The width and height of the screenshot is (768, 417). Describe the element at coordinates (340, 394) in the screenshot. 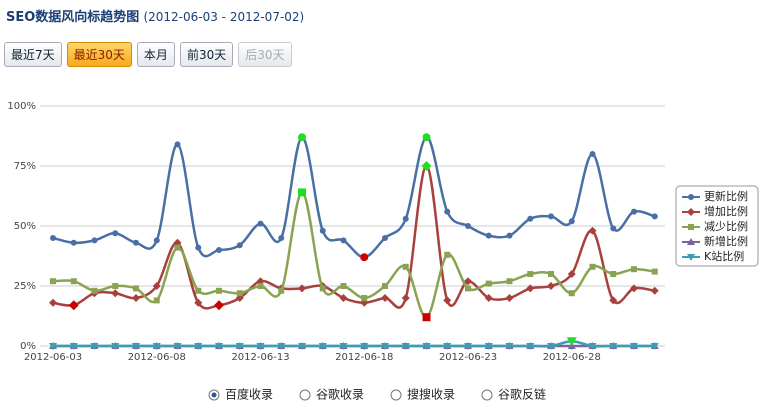

I see `radio-label: 谷歌收录` at that location.